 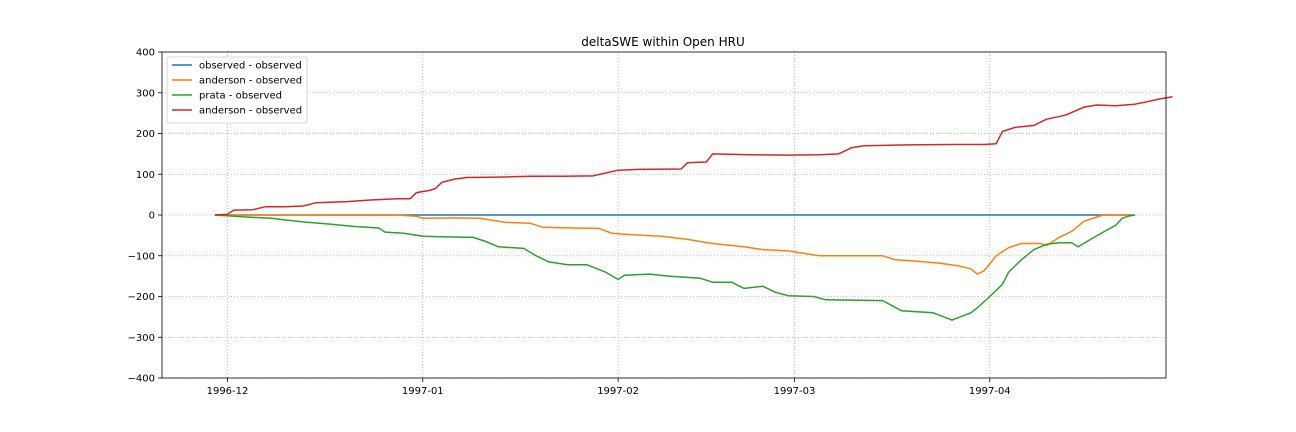 What do you see at coordinates (141, 338) in the screenshot?
I see `y-tick-label: −300` at bounding box center [141, 338].